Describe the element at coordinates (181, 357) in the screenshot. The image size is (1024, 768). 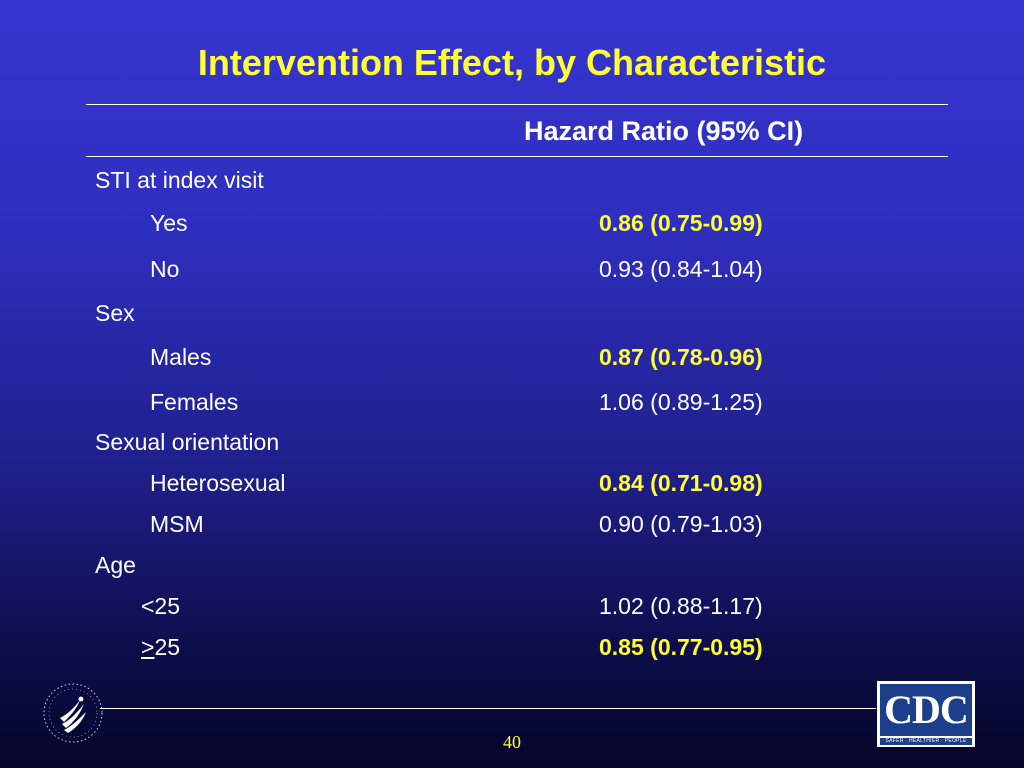
I see `row-label: Males` at that location.